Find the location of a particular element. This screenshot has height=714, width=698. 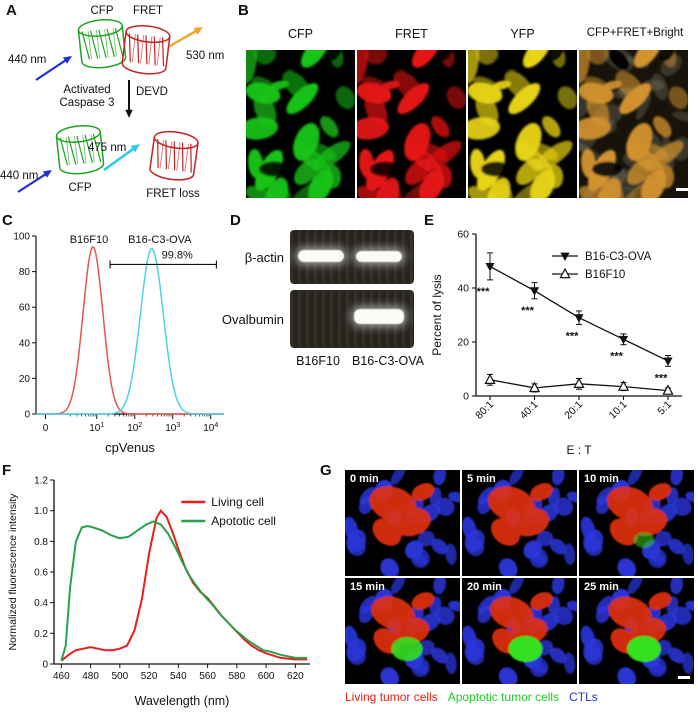

excitation-440-top-label: 440 nm is located at coordinates (27, 60).